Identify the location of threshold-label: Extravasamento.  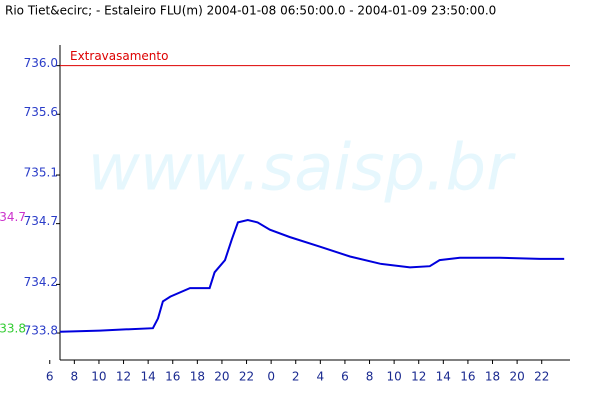
(119, 56).